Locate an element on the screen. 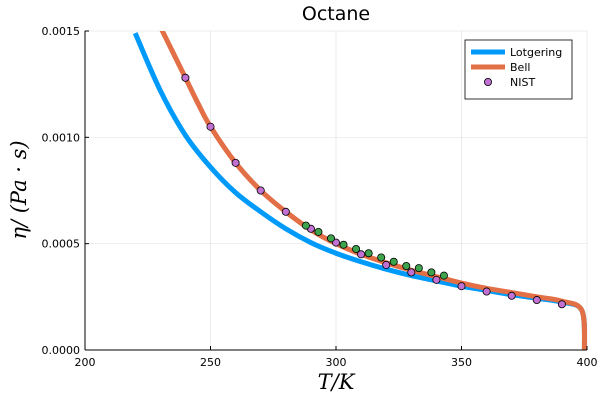 The width and height of the screenshot is (600, 400). x-ticks: 200 250 300 350 400 is located at coordinates (336, 357).